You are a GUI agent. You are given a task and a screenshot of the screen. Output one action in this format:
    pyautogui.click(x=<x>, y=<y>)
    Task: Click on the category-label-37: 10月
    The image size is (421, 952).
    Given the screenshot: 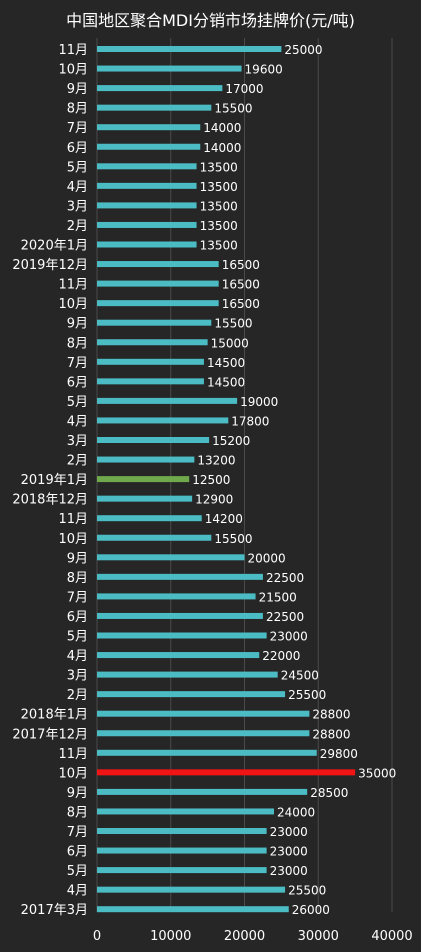 What is the action you would take?
    pyautogui.click(x=73, y=773)
    